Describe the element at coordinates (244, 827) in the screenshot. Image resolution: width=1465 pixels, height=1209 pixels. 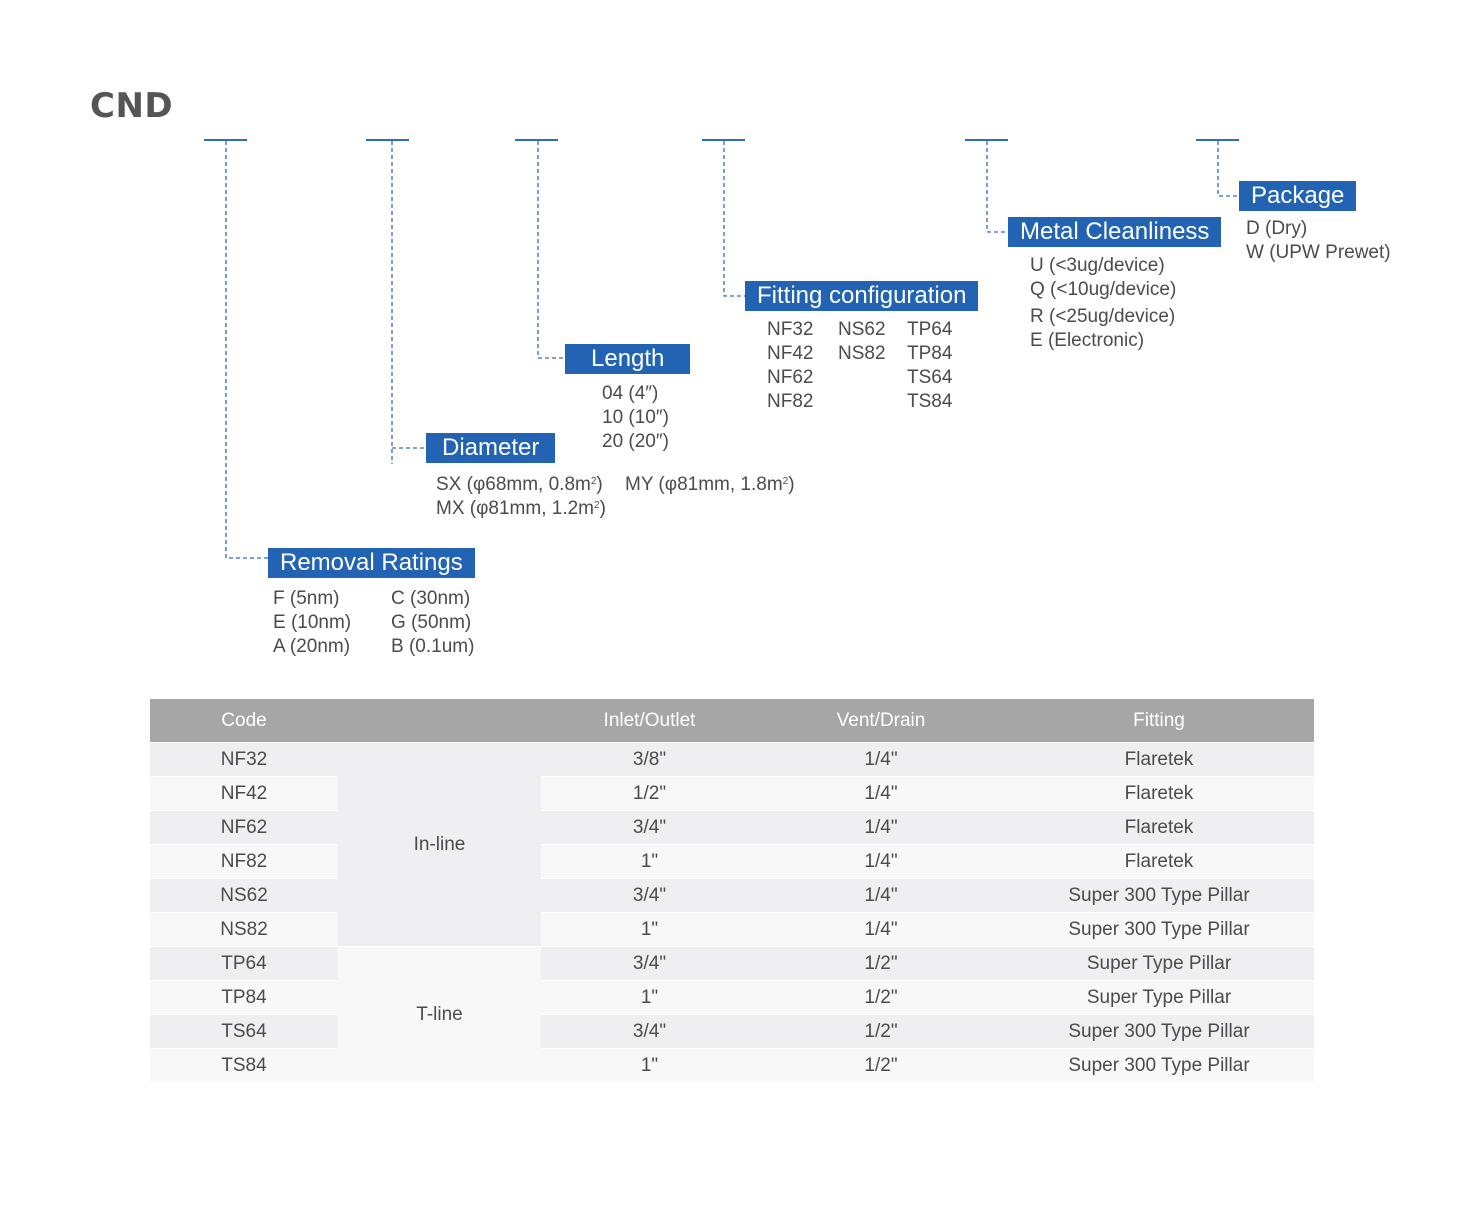
I see `cell-code: NF62` at that location.